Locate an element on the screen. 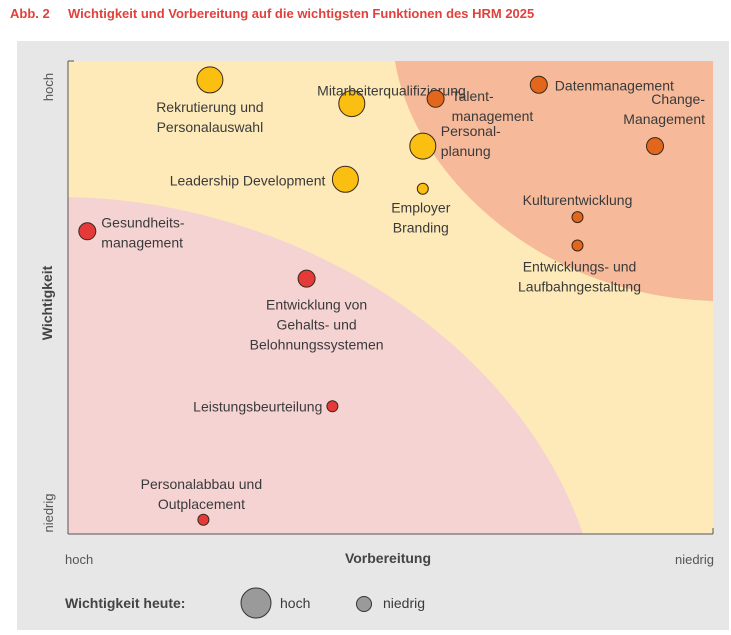  data-point-label-line: Outplacement is located at coordinates (201, 504).